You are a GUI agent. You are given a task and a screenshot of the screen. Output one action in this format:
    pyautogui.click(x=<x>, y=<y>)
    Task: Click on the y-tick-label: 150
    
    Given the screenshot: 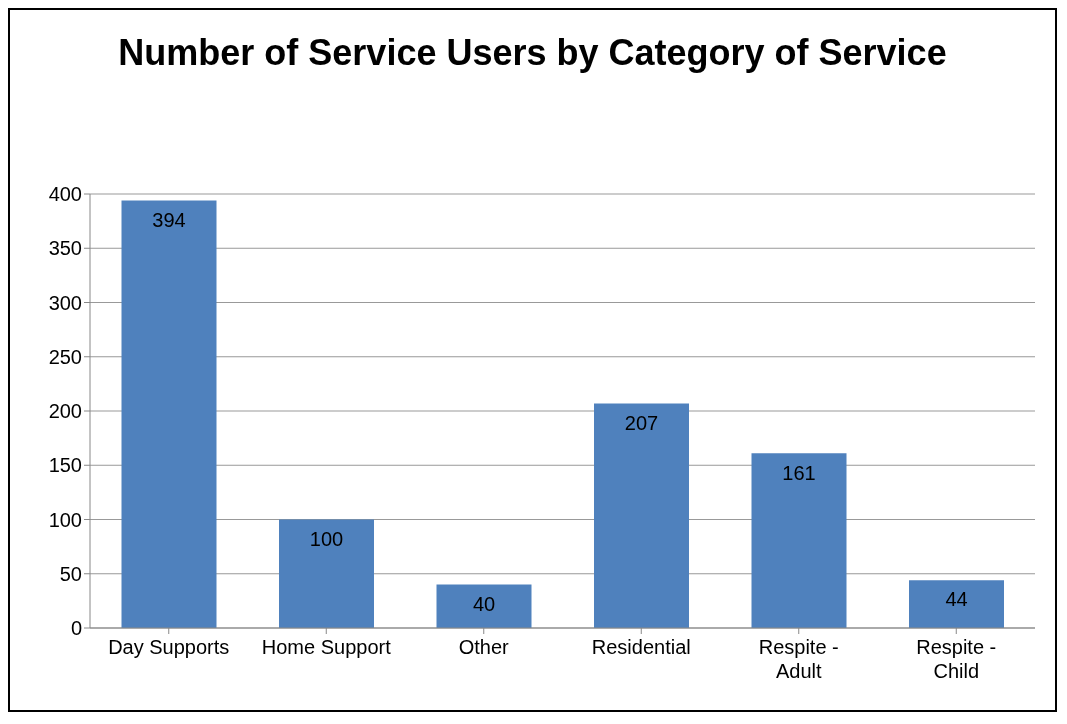 What is the action you would take?
    pyautogui.click(x=65, y=465)
    